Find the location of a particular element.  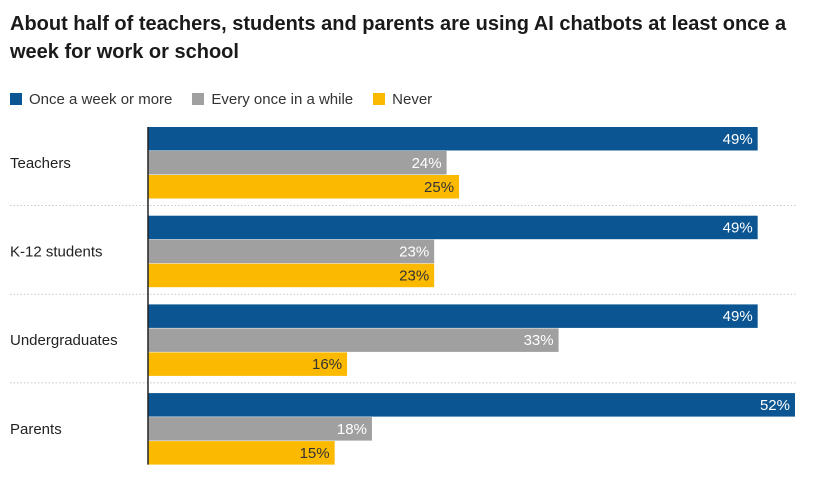

legend-label-once-a-week: Once a week or more is located at coordinates (101, 99).